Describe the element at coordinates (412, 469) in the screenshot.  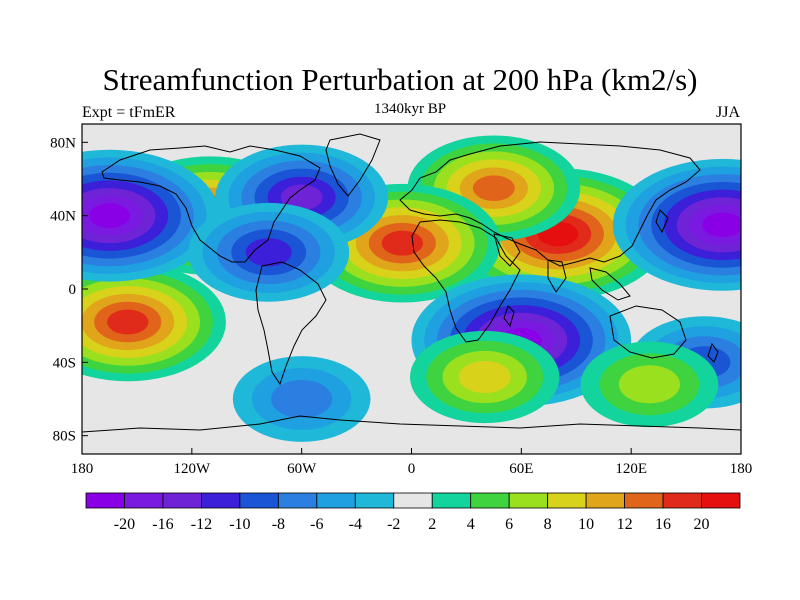
I see `x-tick-label: 0` at that location.